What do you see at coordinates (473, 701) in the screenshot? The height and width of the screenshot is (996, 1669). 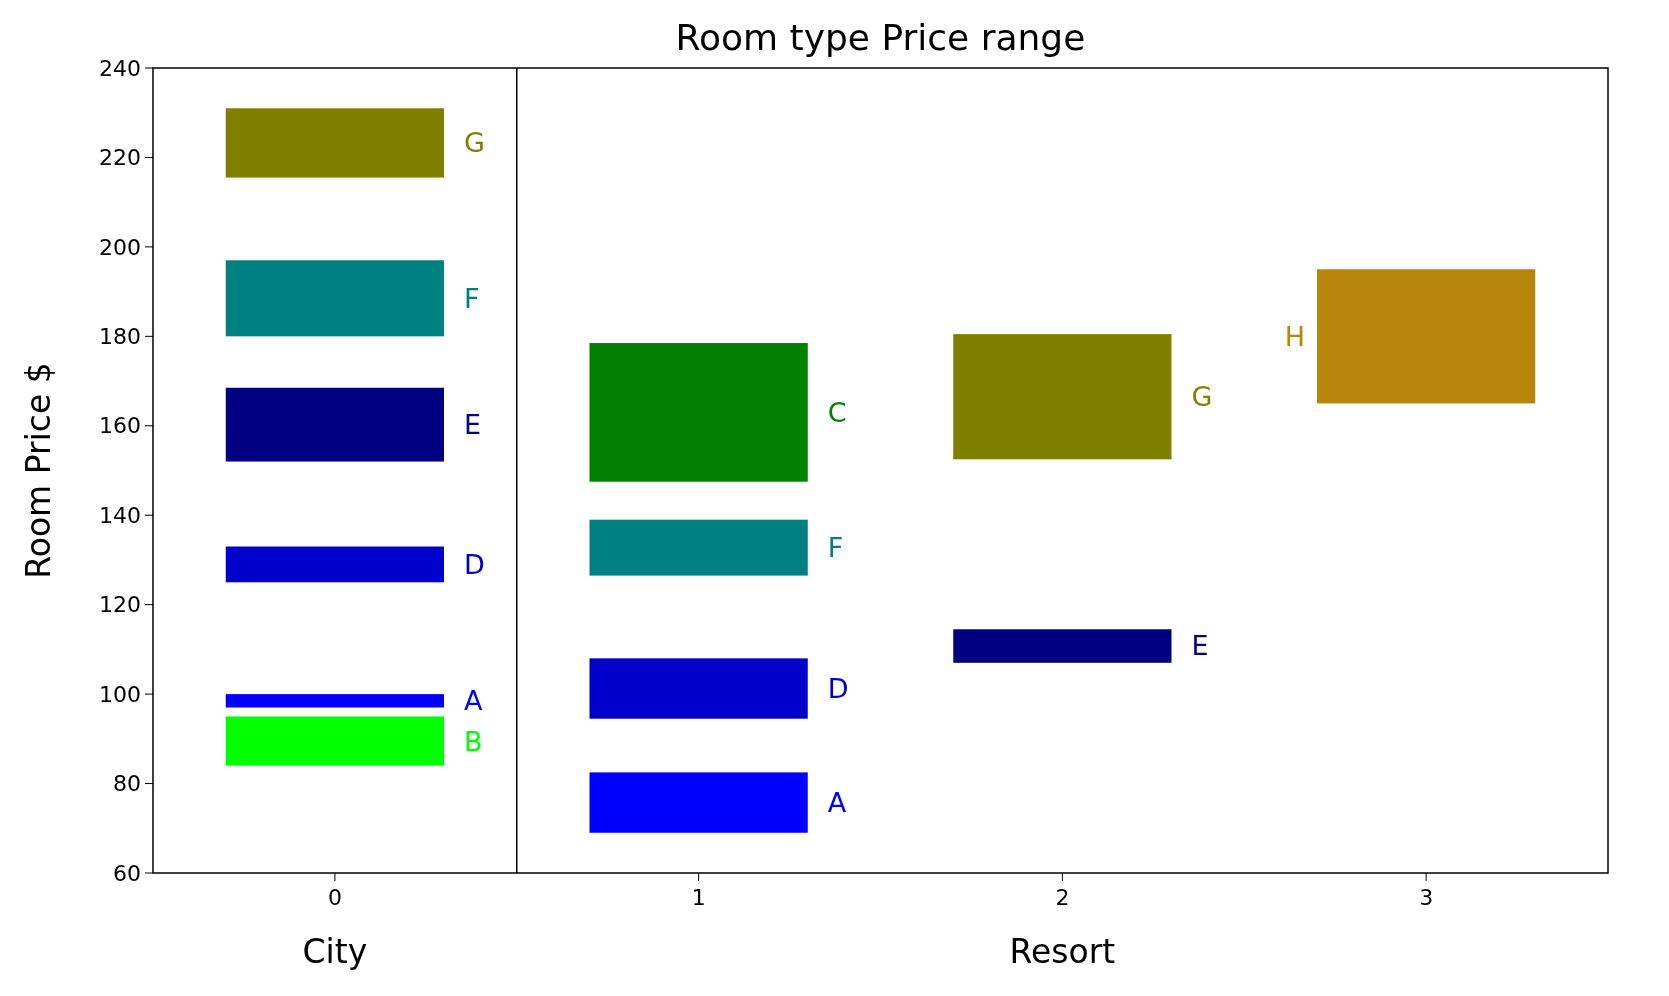 I see `series-label: A` at bounding box center [473, 701].